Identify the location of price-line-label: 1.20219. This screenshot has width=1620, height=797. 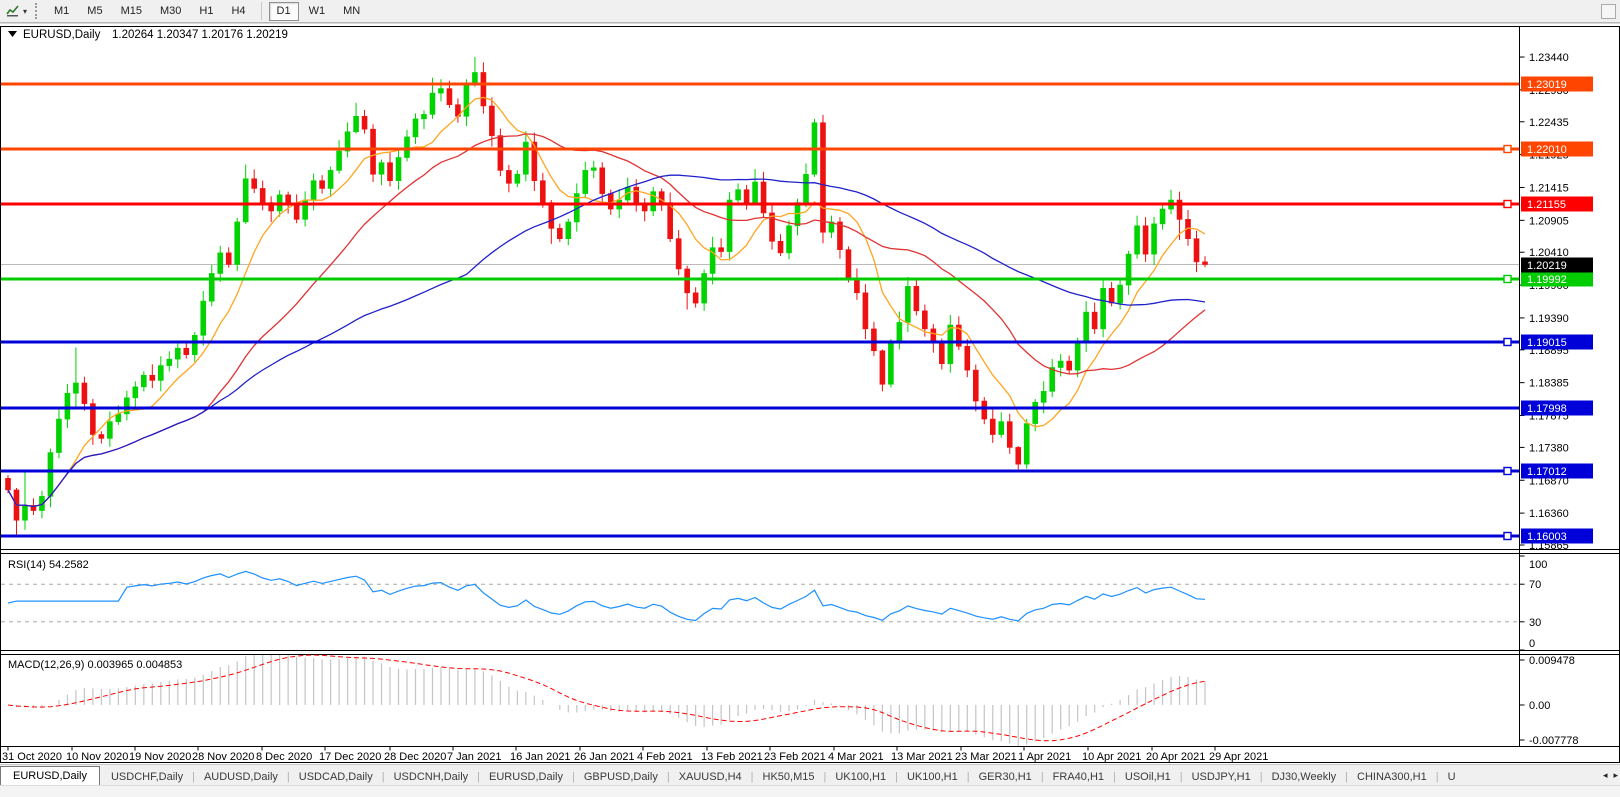
(1547, 266).